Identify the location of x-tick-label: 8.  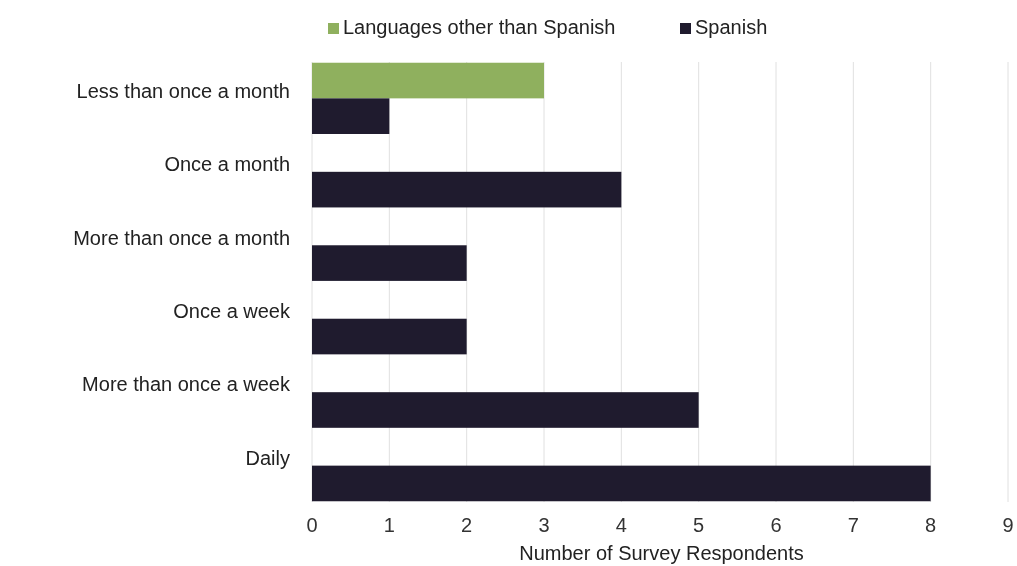
(931, 525).